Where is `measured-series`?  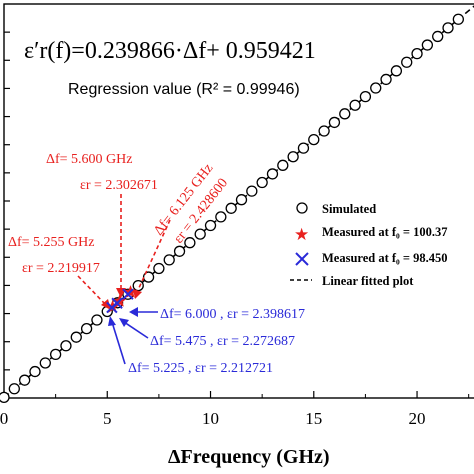 measured-series is located at coordinates (121, 299).